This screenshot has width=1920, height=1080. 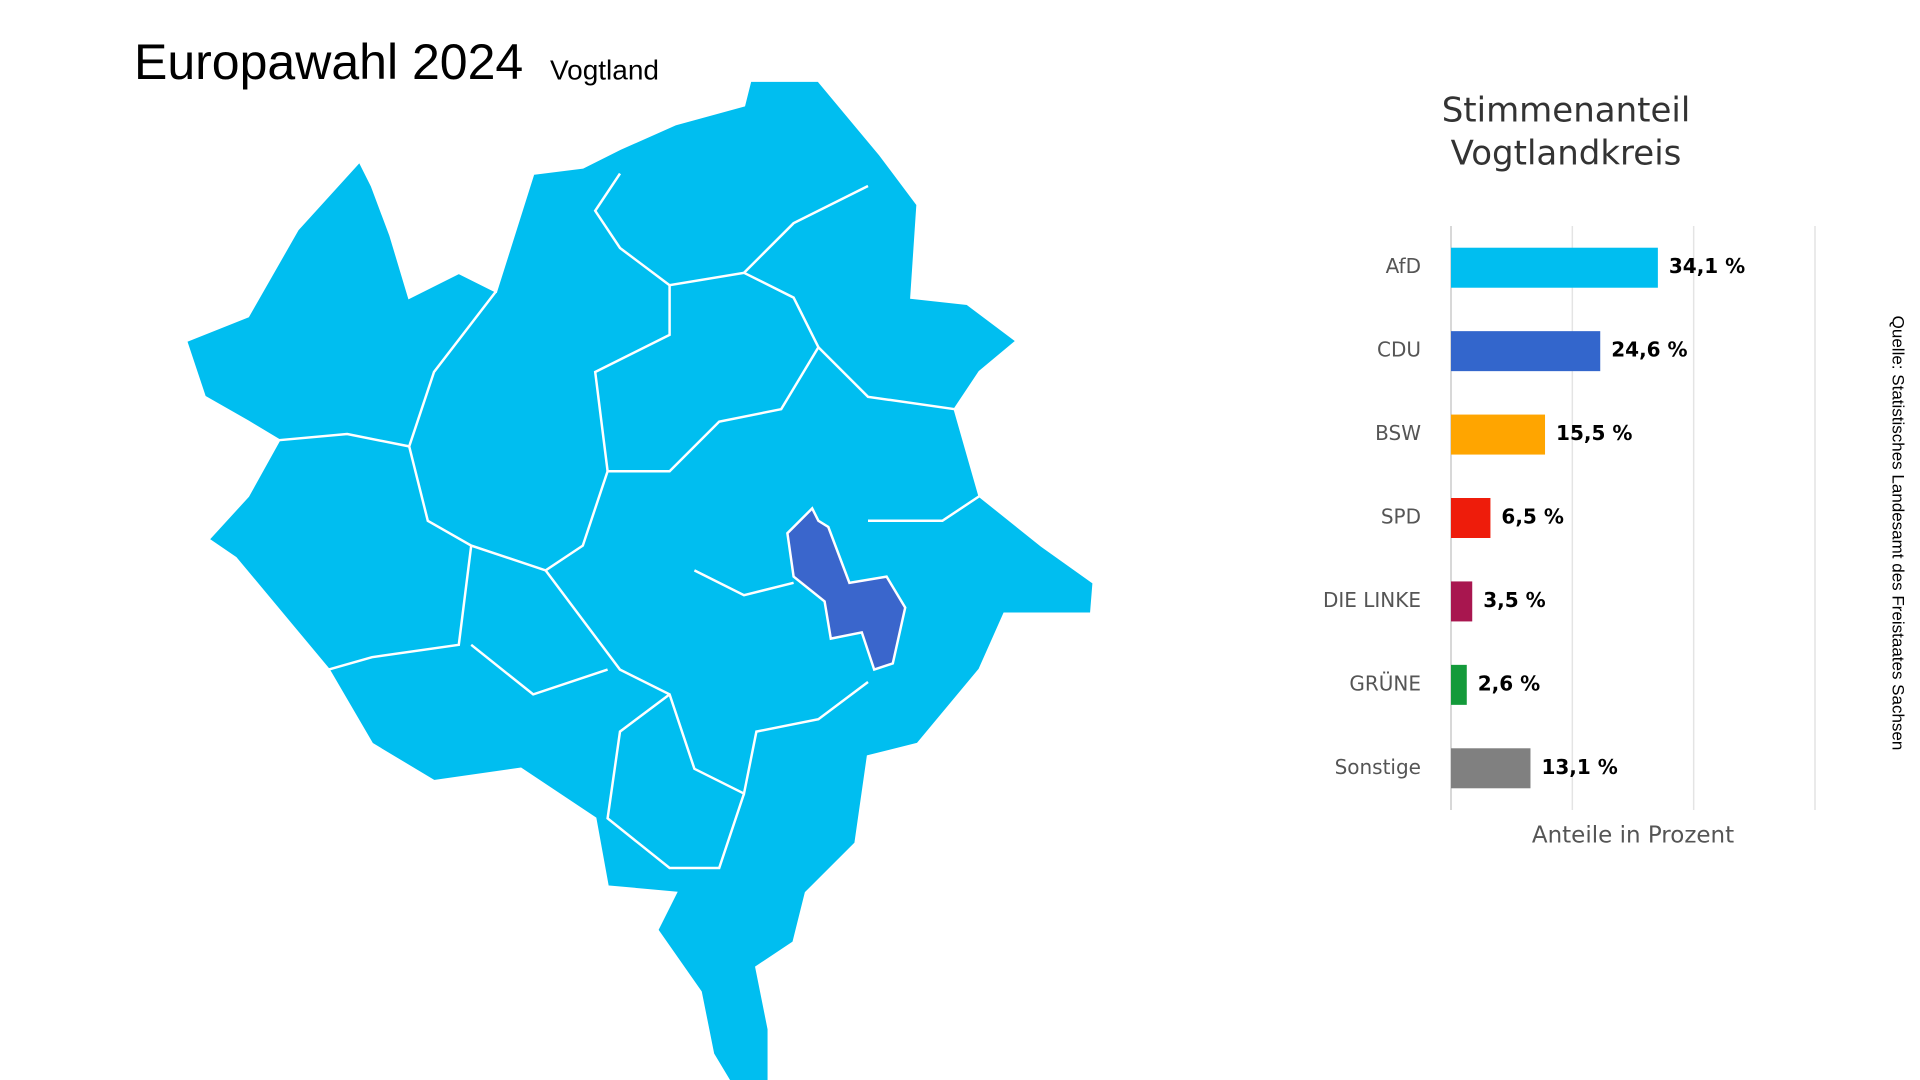 What do you see at coordinates (1403, 266) in the screenshot?
I see `y-tick-label: AfD` at bounding box center [1403, 266].